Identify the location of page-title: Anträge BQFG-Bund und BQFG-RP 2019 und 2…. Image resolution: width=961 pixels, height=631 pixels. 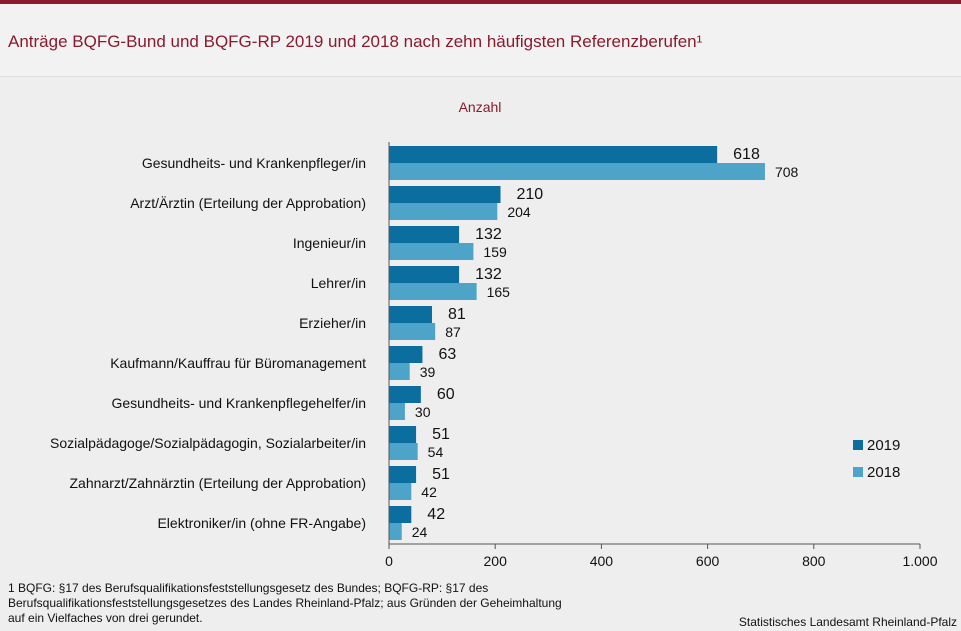
(355, 41).